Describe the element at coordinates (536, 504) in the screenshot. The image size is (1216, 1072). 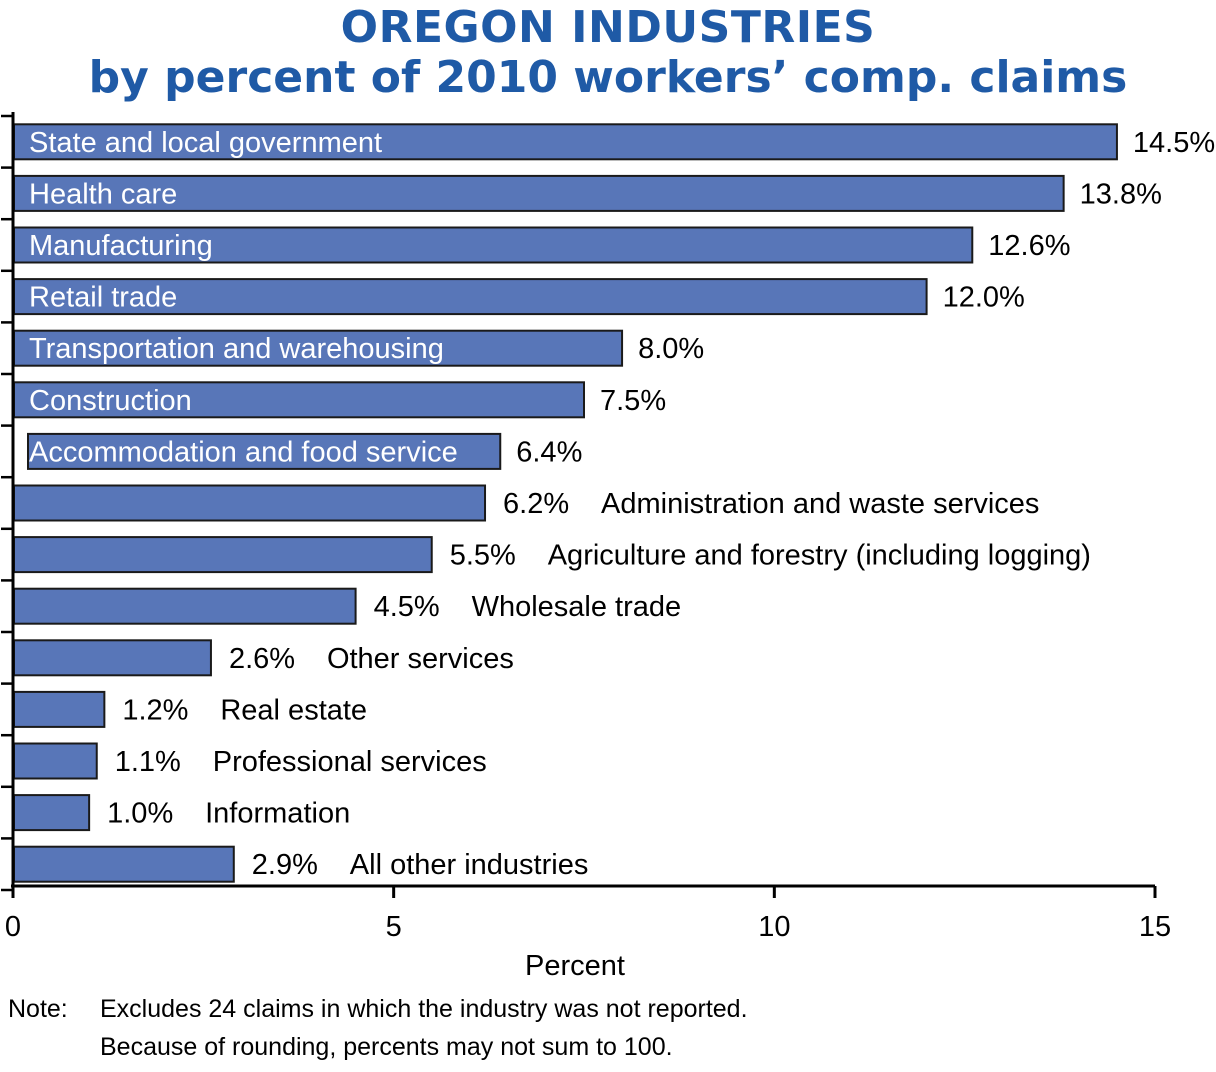
I see `value-label: 6.2%` at that location.